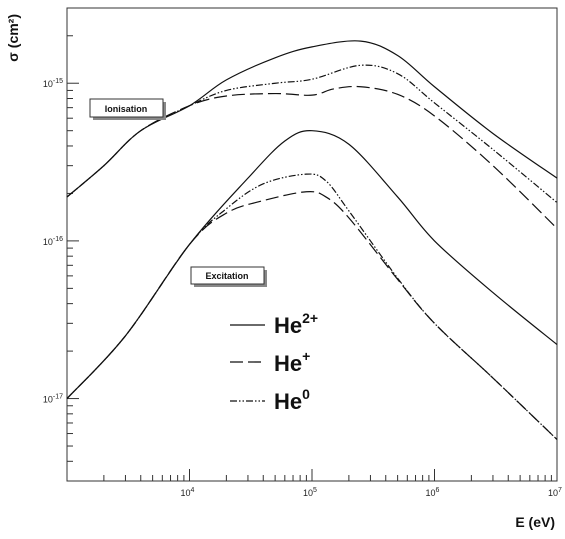 This screenshot has height=539, width=565. I want to click on excitation-label-box: Excitation, so click(228, 276).